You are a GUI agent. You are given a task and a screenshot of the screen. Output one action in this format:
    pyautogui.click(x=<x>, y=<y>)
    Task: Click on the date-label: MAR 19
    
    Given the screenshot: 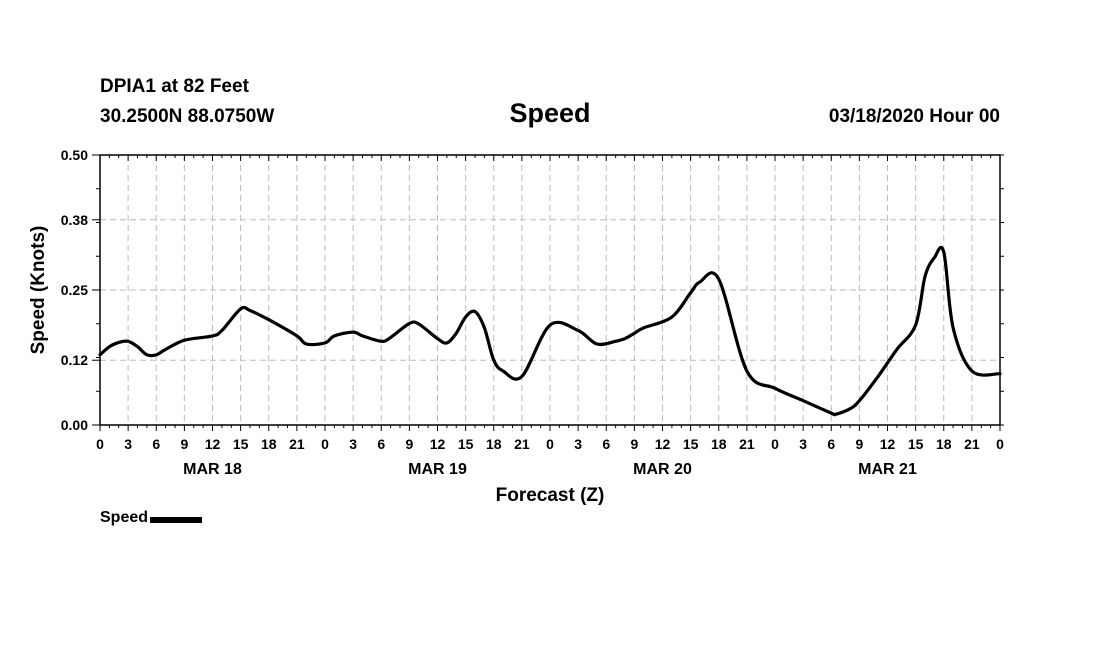 What is the action you would take?
    pyautogui.click(x=437, y=469)
    